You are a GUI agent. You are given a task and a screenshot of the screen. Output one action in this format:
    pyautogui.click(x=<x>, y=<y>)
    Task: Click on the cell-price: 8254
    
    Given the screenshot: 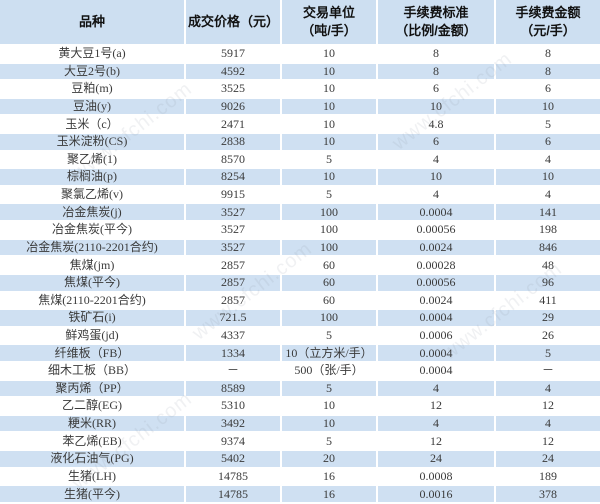 What is the action you would take?
    pyautogui.click(x=234, y=178)
    